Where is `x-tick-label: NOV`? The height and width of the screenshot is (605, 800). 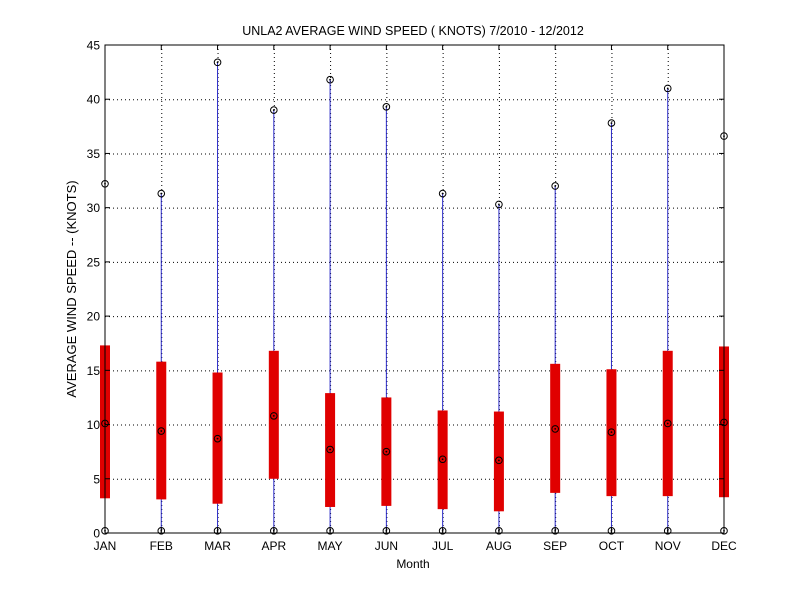 x-tick-label: NOV is located at coordinates (668, 546).